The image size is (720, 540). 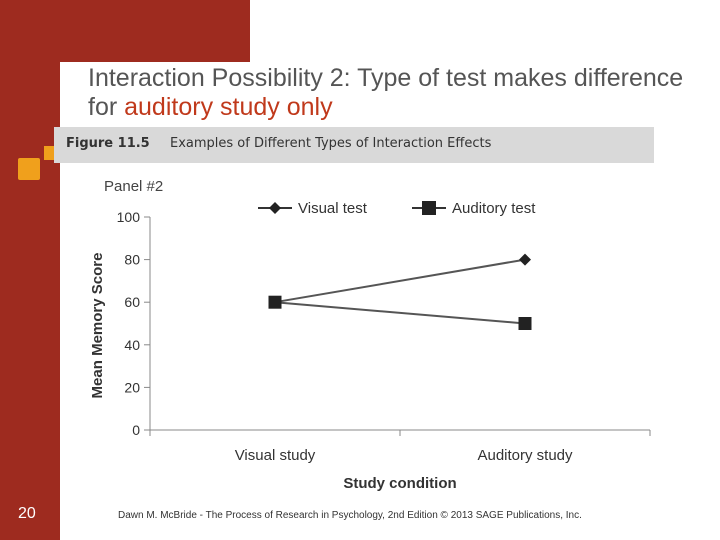 What do you see at coordinates (228, 107) in the screenshot?
I see `title-accent: auditory study only` at bounding box center [228, 107].